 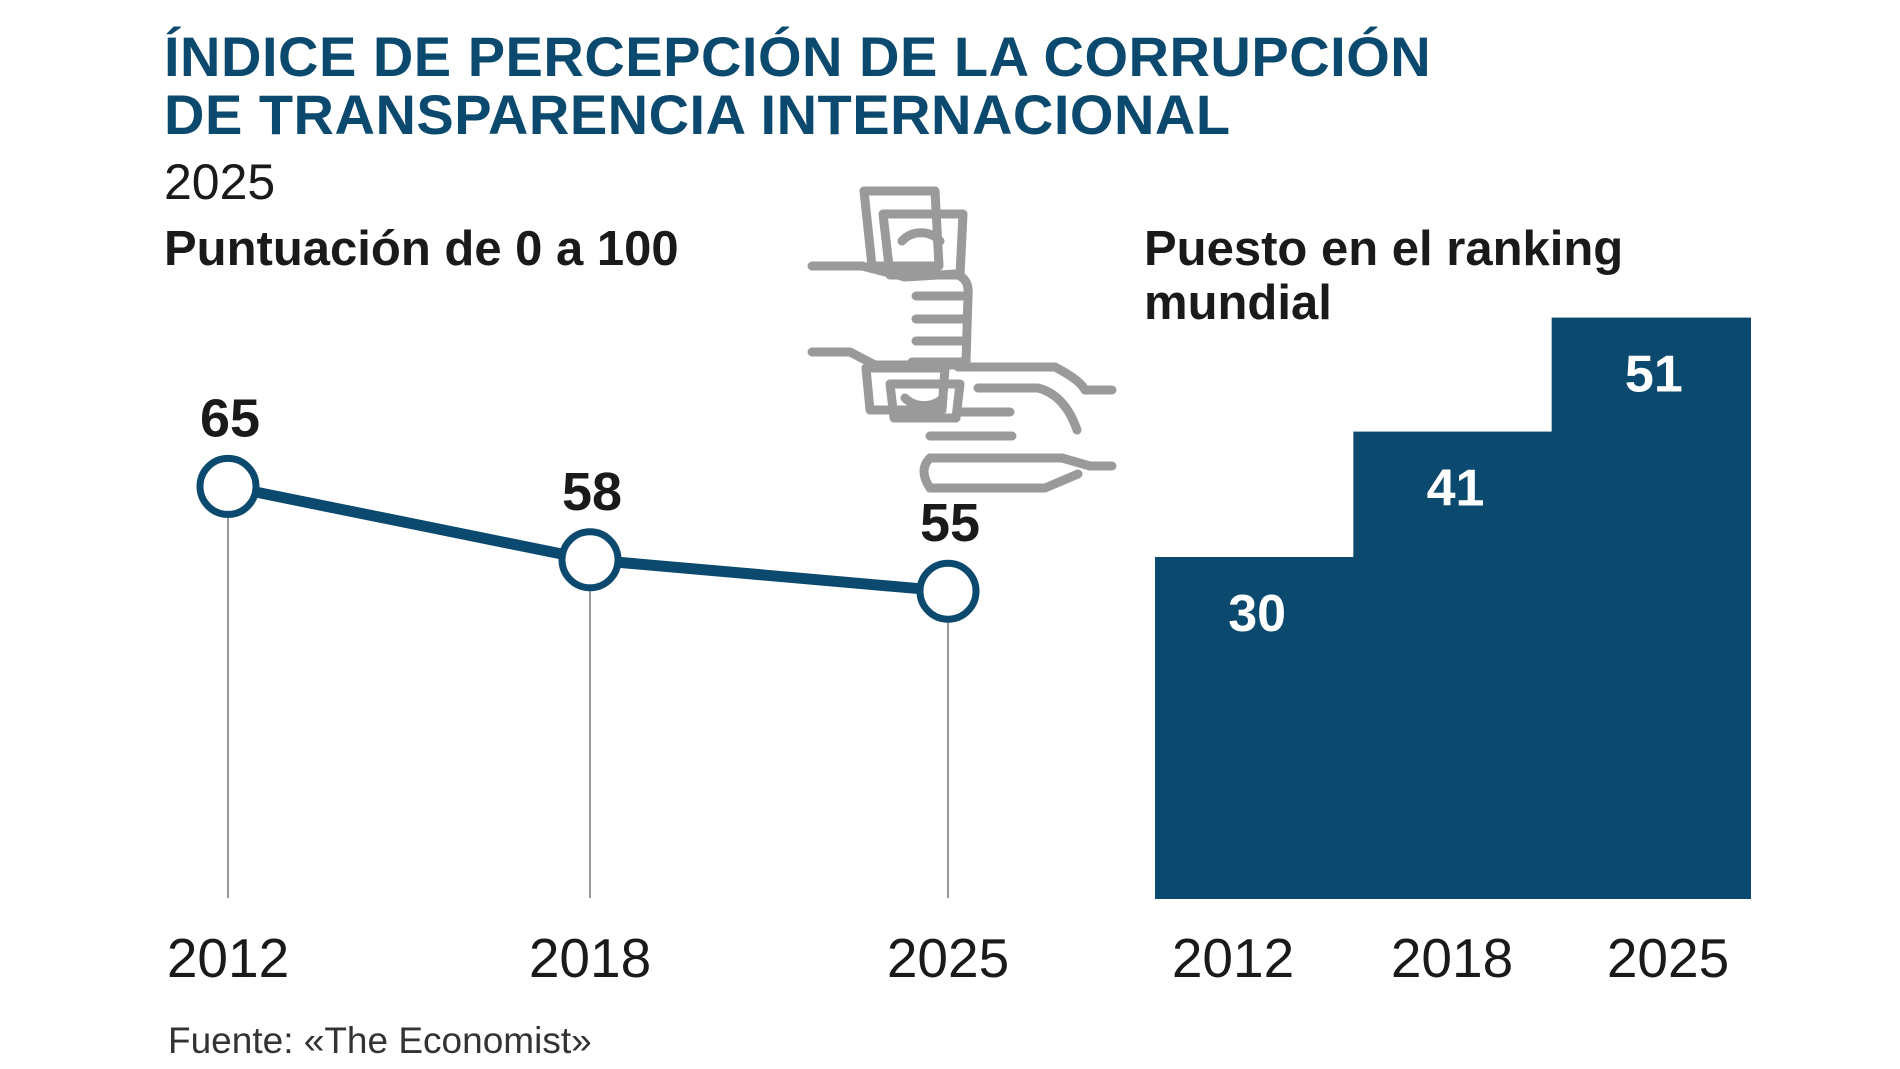 What do you see at coordinates (230, 418) in the screenshot?
I see `line-data-label-2012: 65` at bounding box center [230, 418].